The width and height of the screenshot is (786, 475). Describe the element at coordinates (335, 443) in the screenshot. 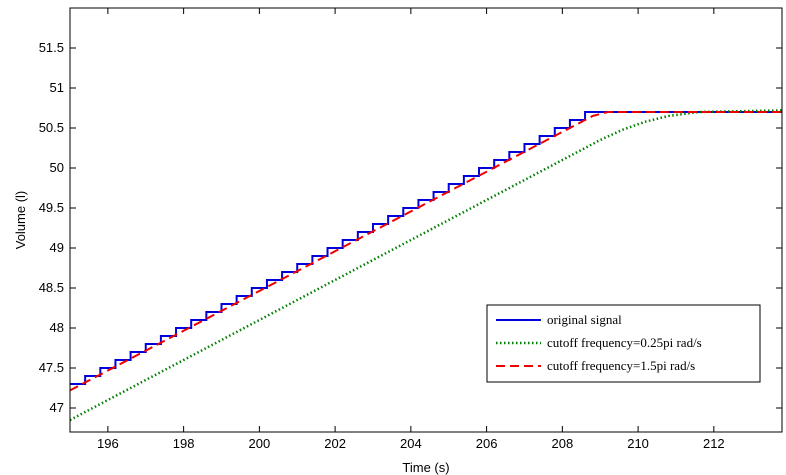

I see `x-tick-label: 202` at that location.